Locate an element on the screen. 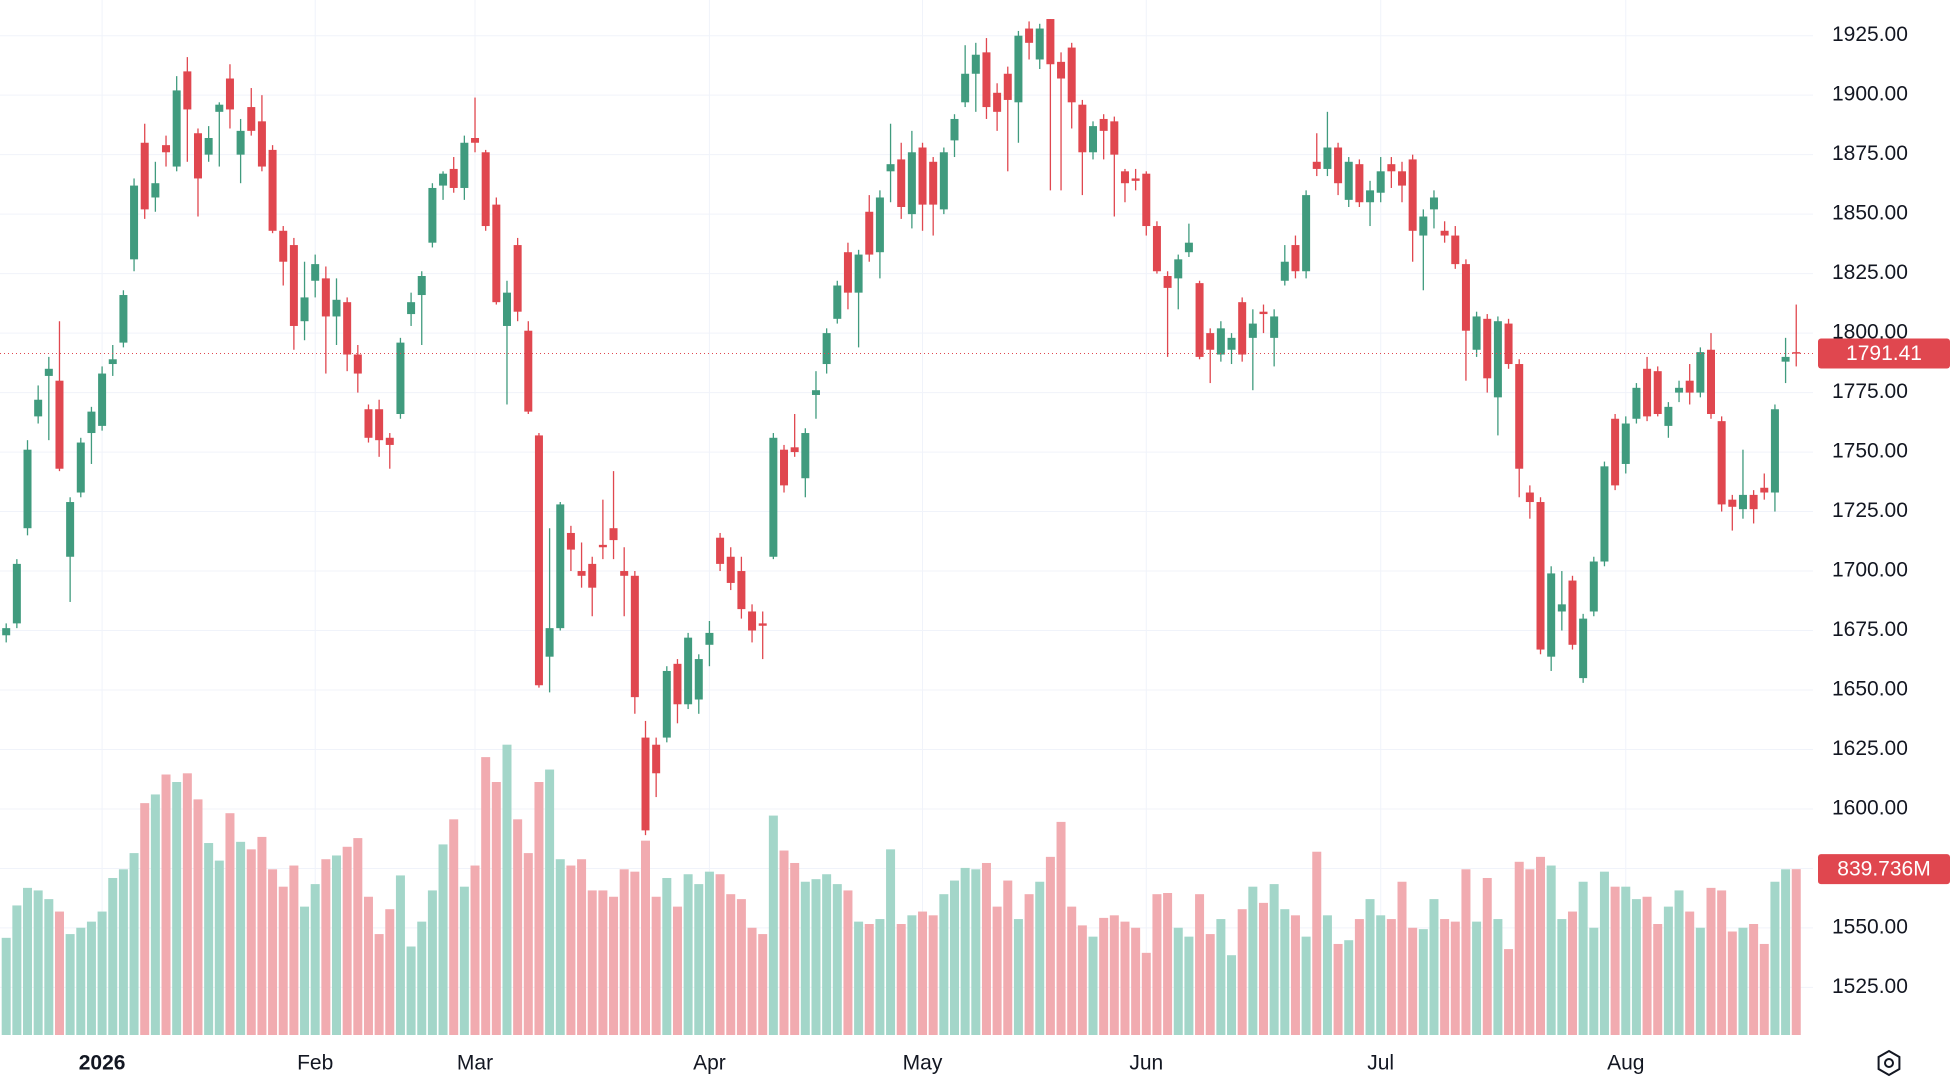 The image size is (1954, 1086). x-tick-label: Feb is located at coordinates (315, 1063).